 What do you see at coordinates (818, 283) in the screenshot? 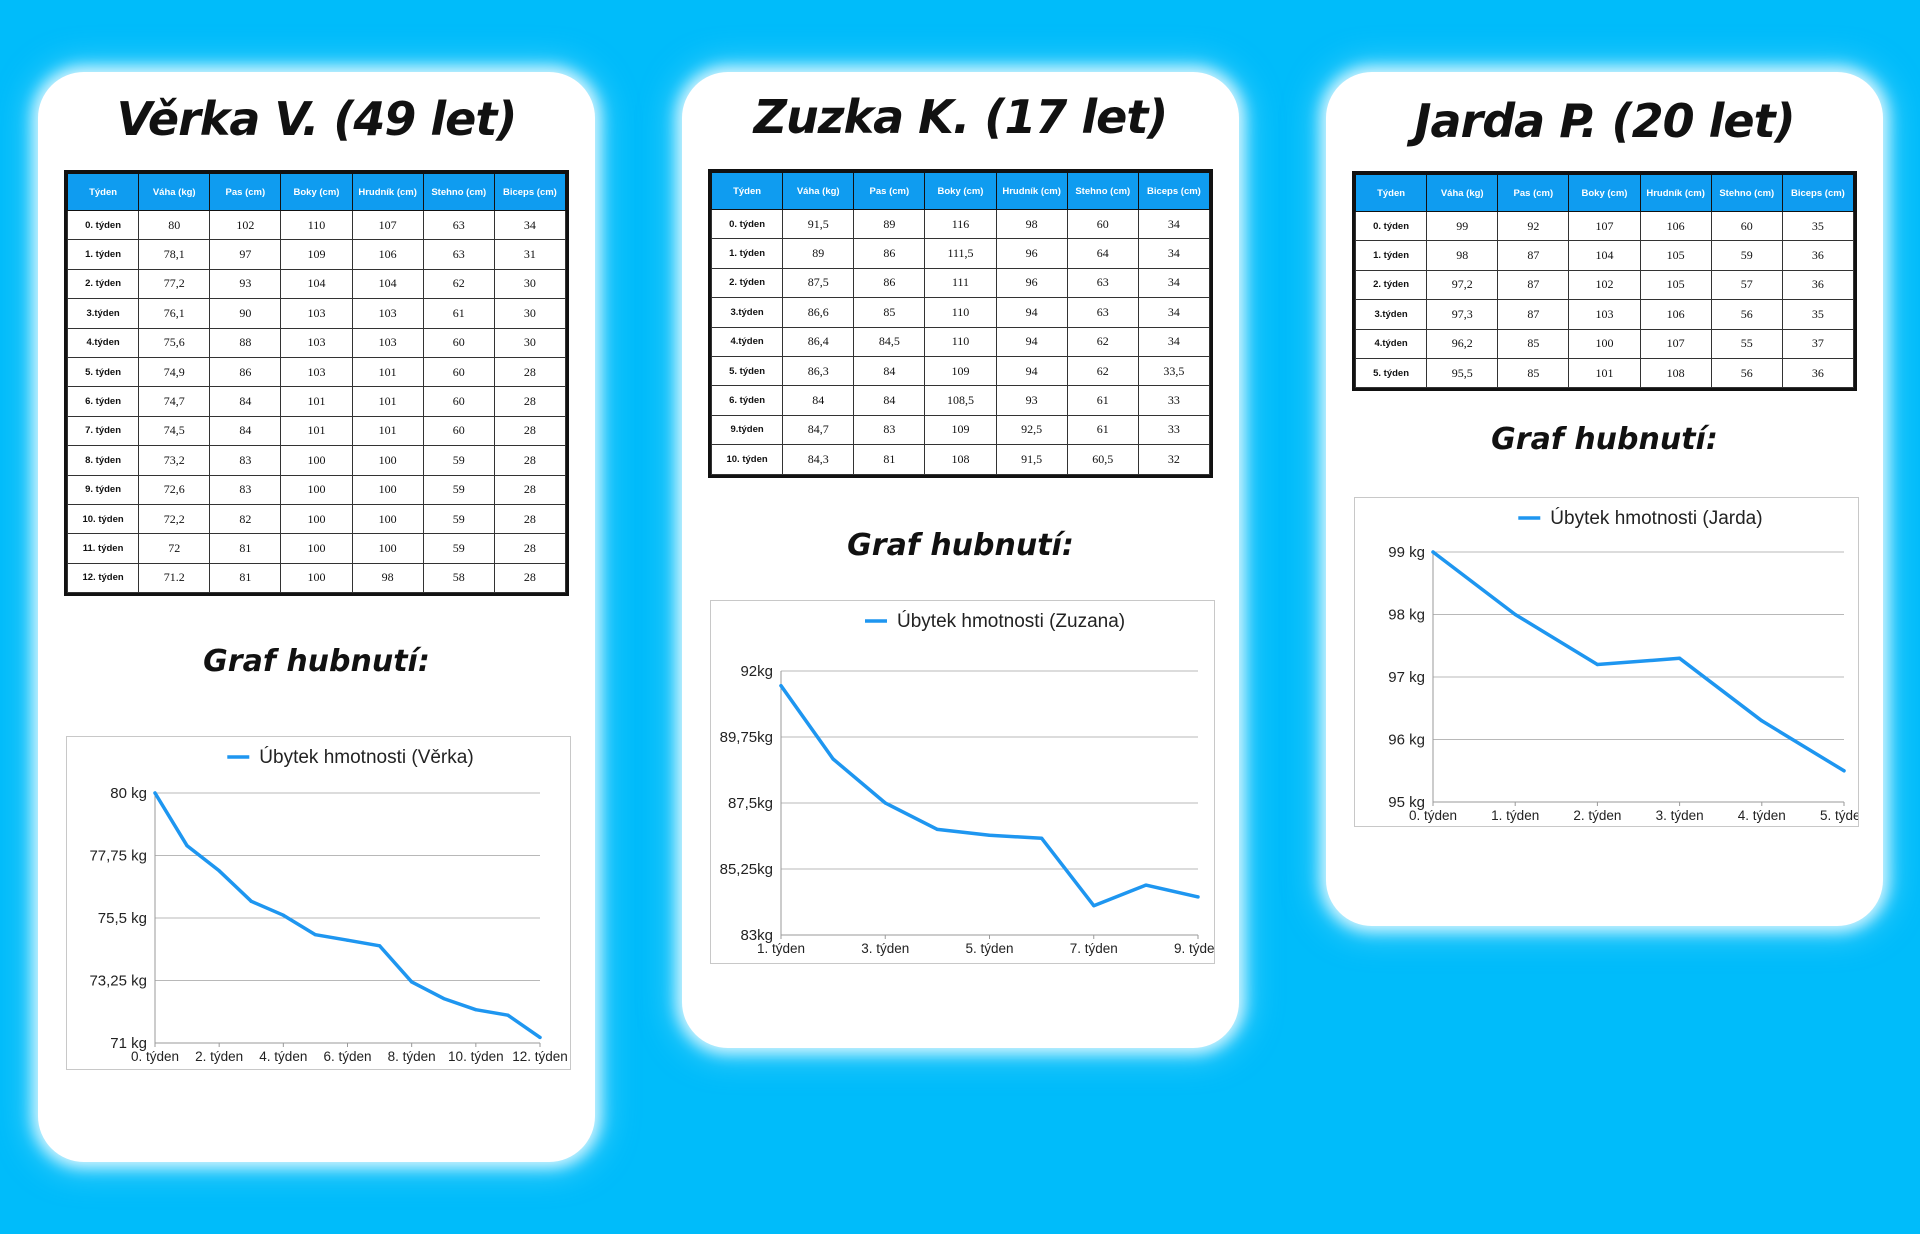
I see `value-cell: 87,5` at bounding box center [818, 283].